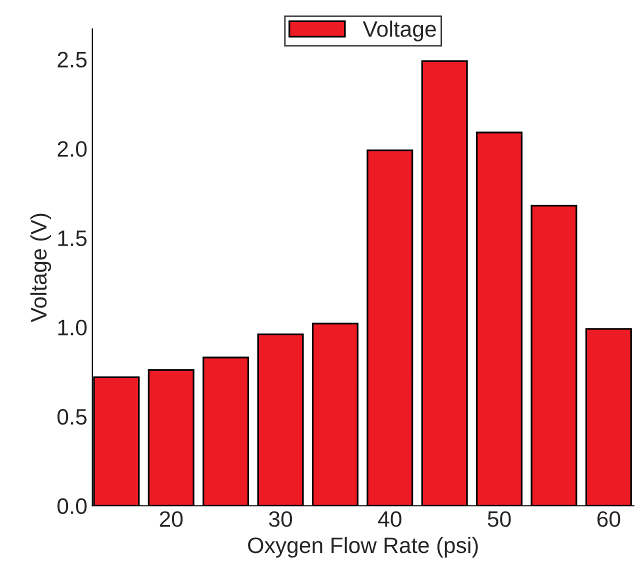  Describe the element at coordinates (363, 547) in the screenshot. I see `x-axis-title: Oxygen Flow Rate (psi)` at that location.